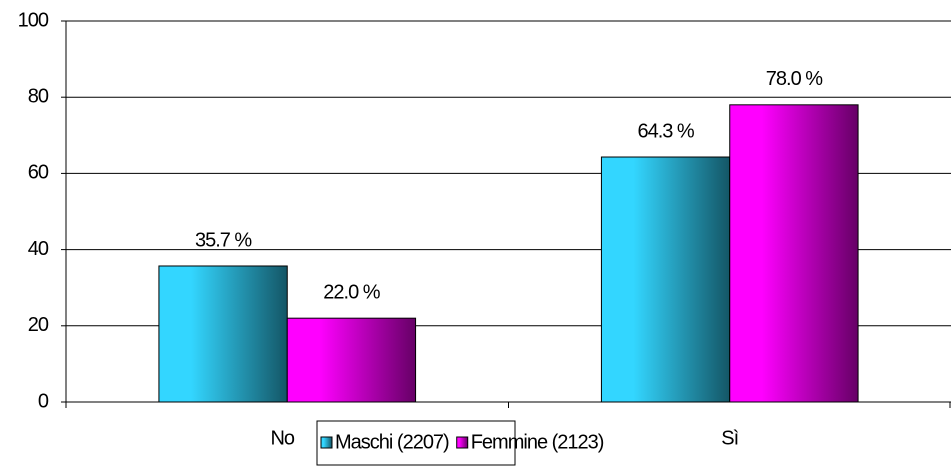 This screenshot has height=472, width=951. Describe the element at coordinates (282, 438) in the screenshot. I see `x-tick-label: No` at that location.